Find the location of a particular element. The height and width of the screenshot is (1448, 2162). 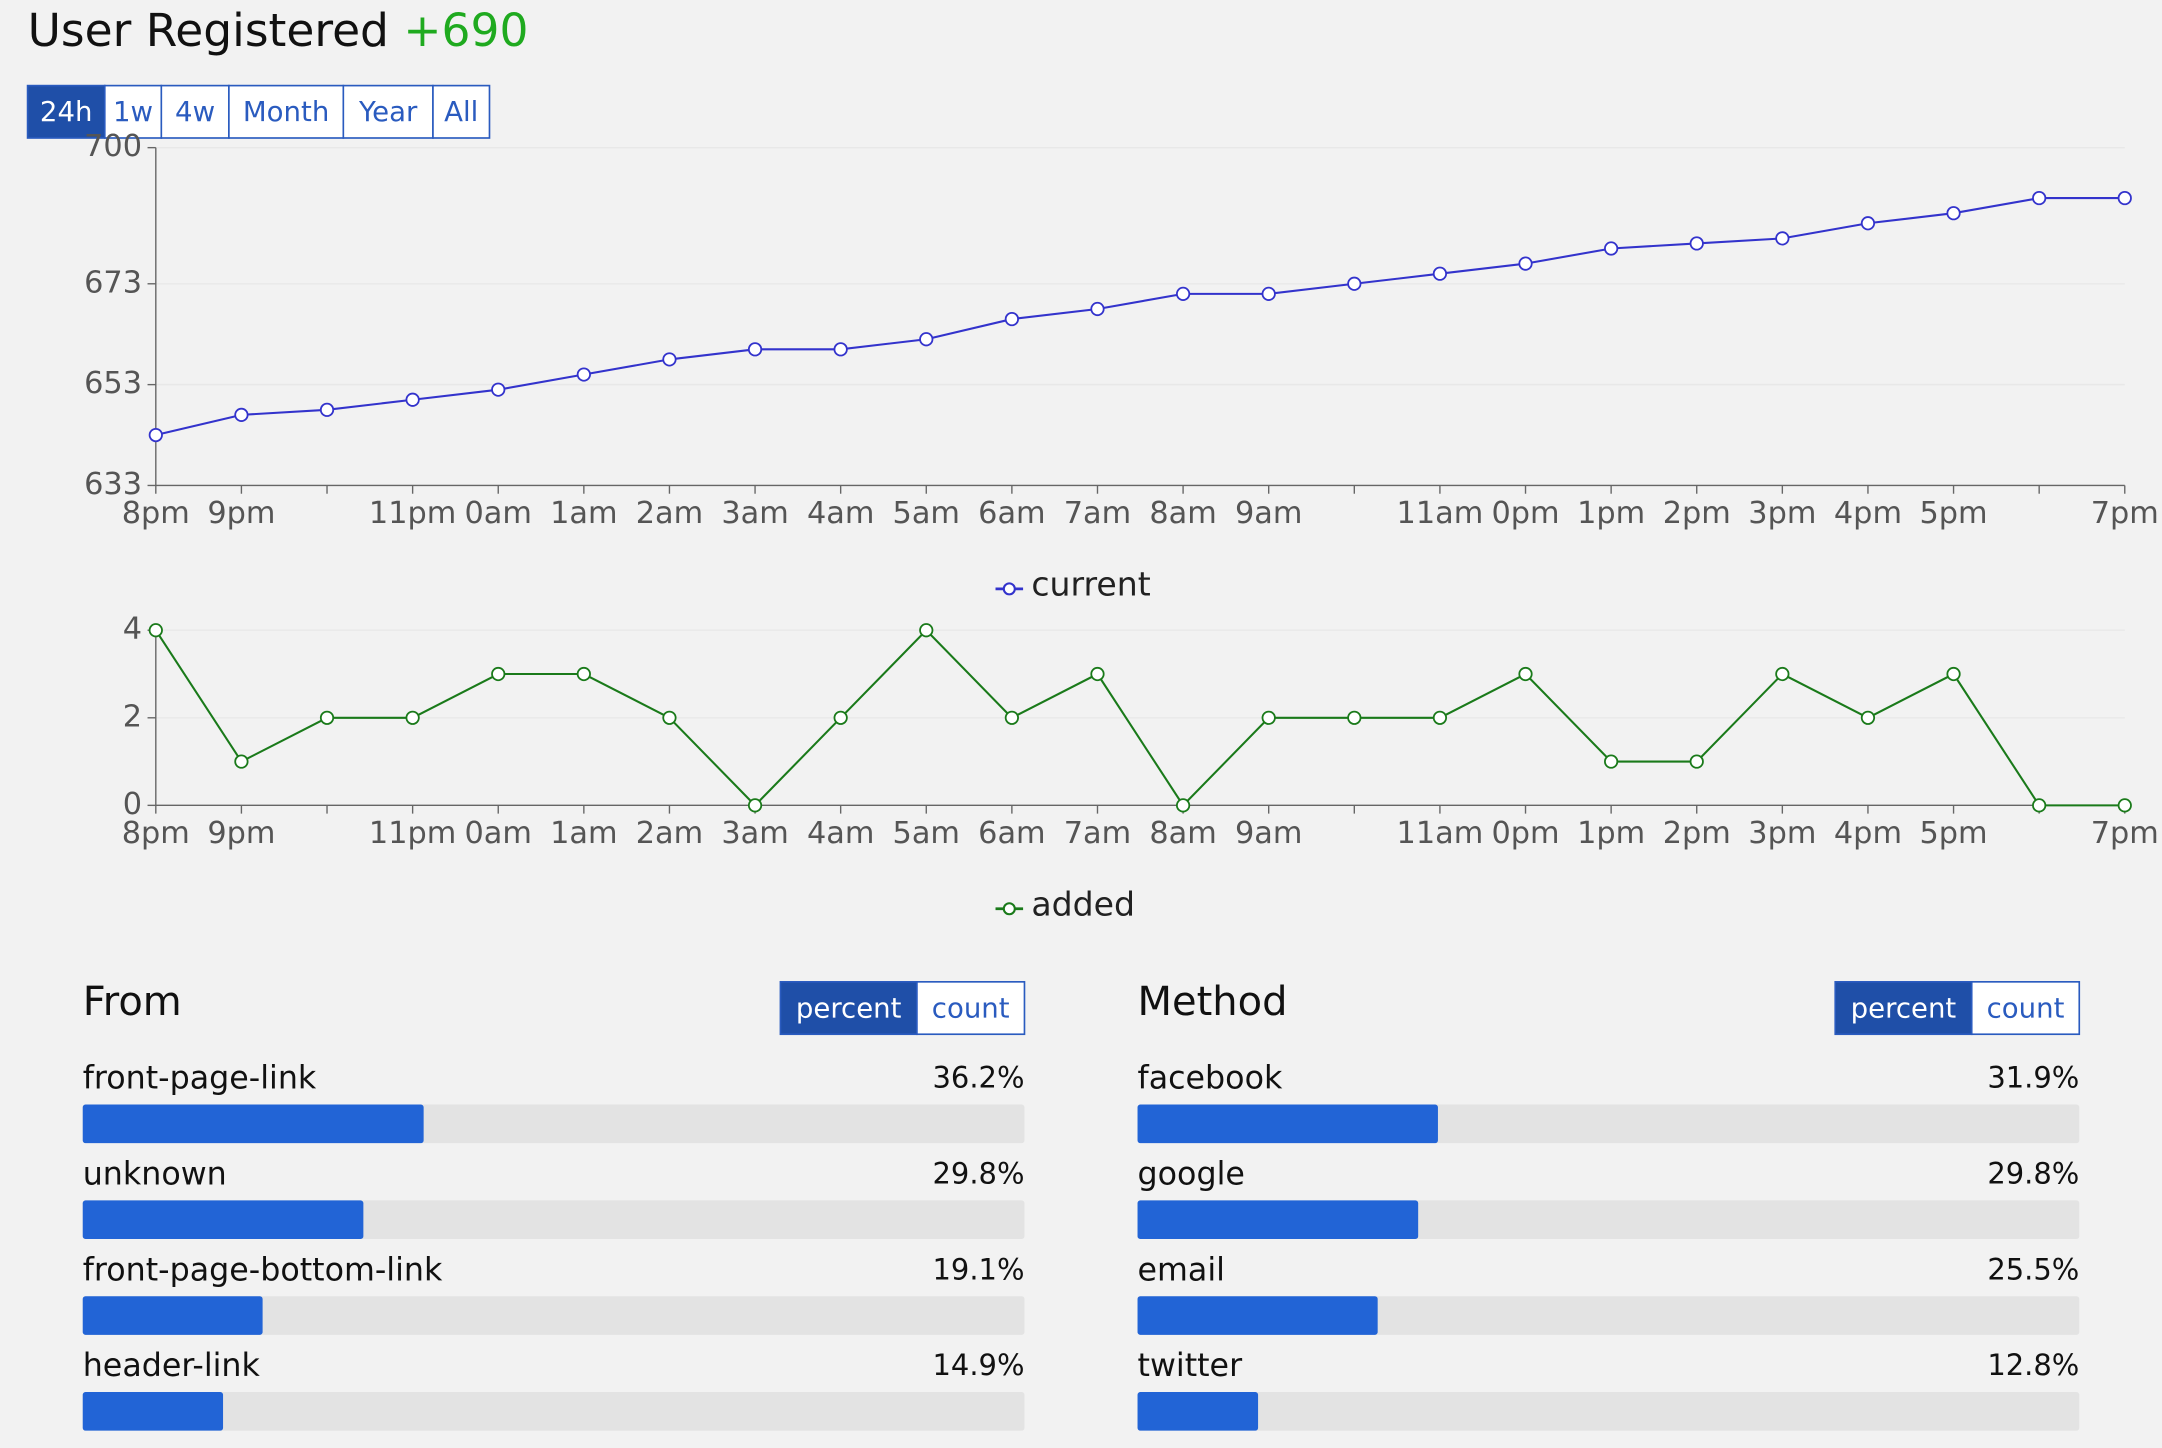

panel-title: From is located at coordinates (132, 1002).